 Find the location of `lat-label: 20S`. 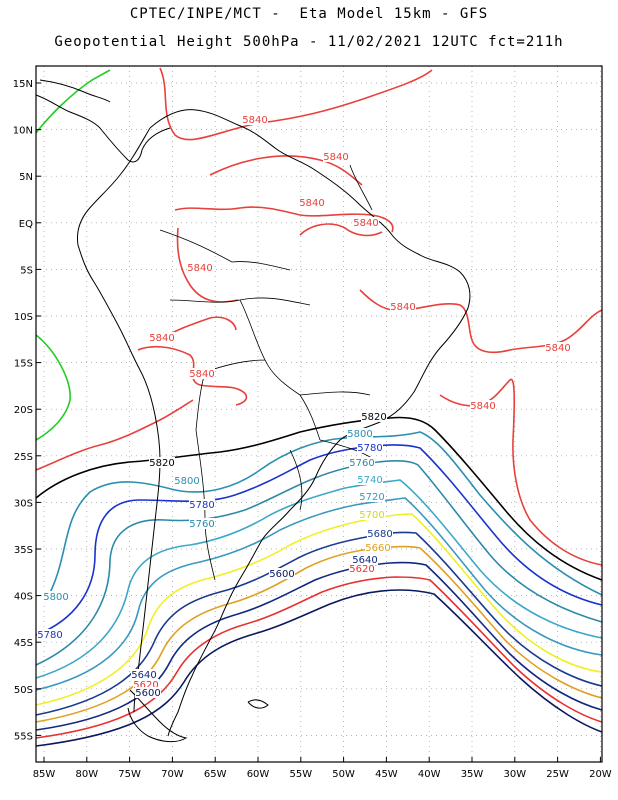

lat-label: 20S is located at coordinates (23, 410).